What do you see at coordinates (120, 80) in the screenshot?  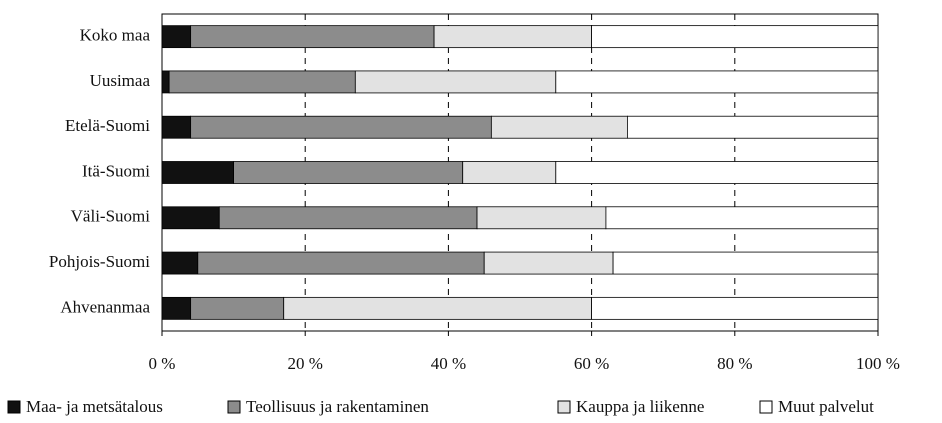 I see `y-tick-label: Uusimaa` at bounding box center [120, 80].